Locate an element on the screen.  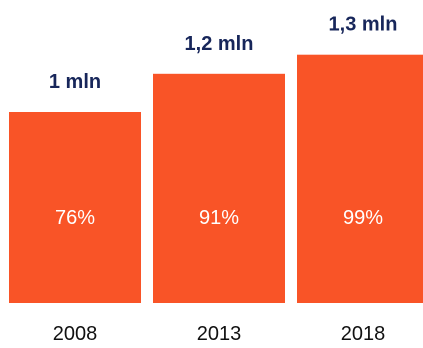
category-label-2013: 2013 is located at coordinates (219, 334).